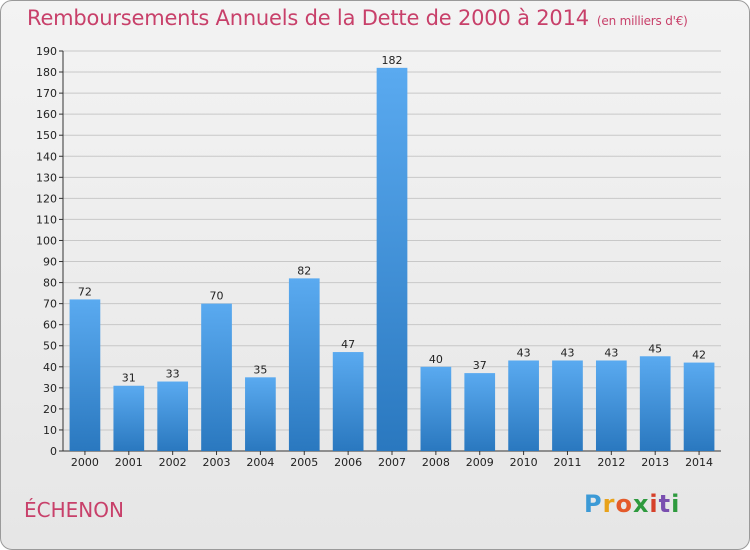  What do you see at coordinates (46, 156) in the screenshot?
I see `y-tick-label: 140` at bounding box center [46, 156].